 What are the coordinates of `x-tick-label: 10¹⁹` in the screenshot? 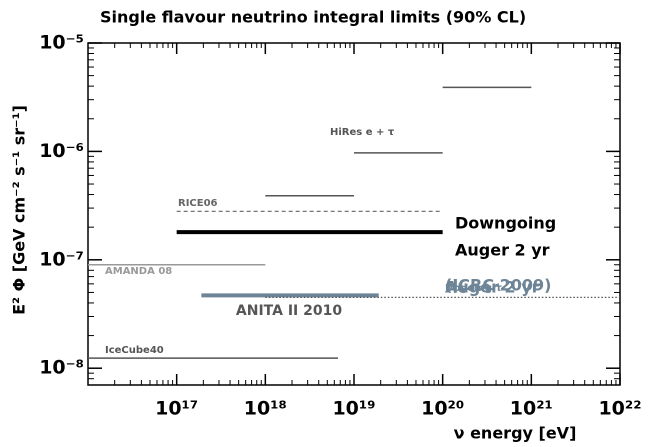 It's located at (353, 409).